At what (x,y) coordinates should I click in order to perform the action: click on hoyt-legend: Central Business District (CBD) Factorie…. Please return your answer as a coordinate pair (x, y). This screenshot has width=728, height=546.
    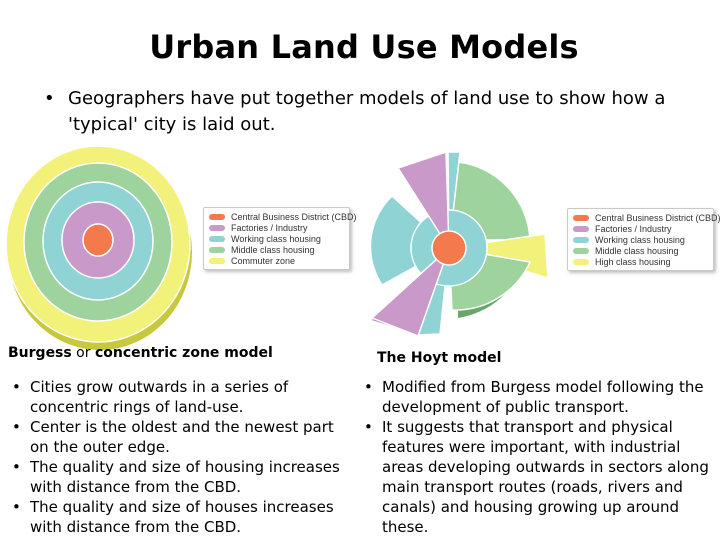
    Looking at the image, I should click on (644, 239).